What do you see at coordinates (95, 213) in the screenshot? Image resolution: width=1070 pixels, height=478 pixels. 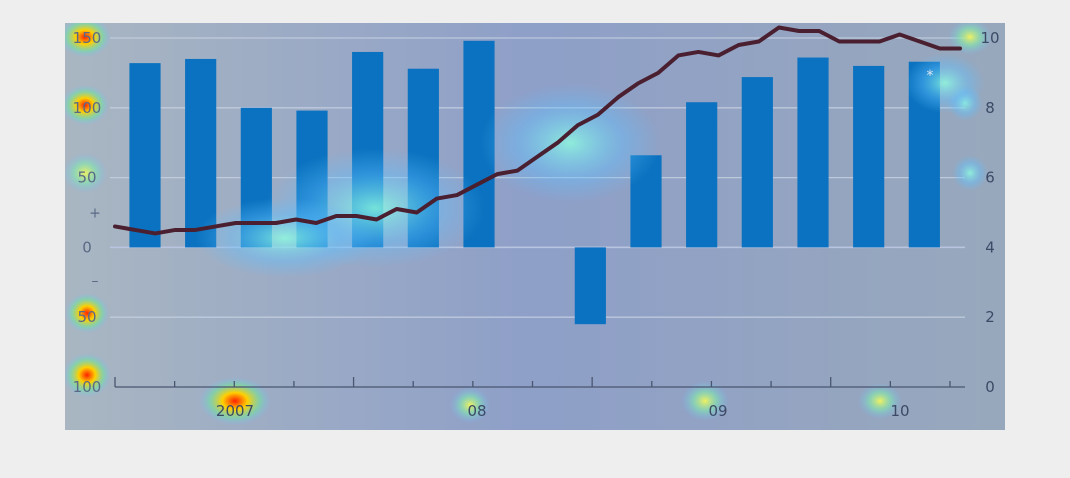 I see `plus-sign: +` at bounding box center [95, 213].